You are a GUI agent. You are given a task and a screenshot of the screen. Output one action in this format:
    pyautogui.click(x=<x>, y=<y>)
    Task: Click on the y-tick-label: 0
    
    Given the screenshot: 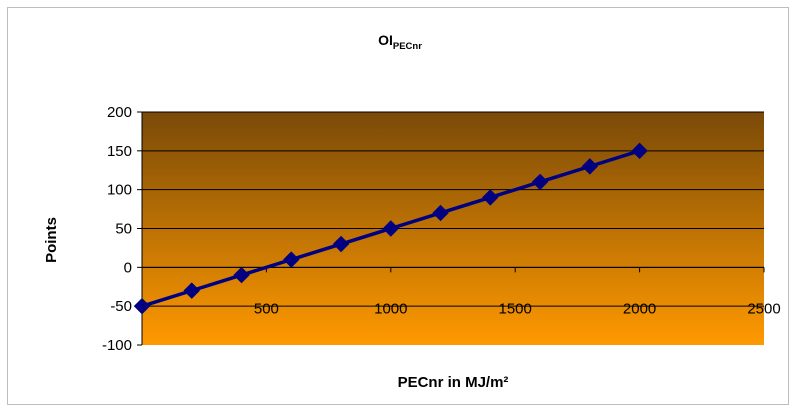 What is the action you would take?
    pyautogui.click(x=128, y=267)
    